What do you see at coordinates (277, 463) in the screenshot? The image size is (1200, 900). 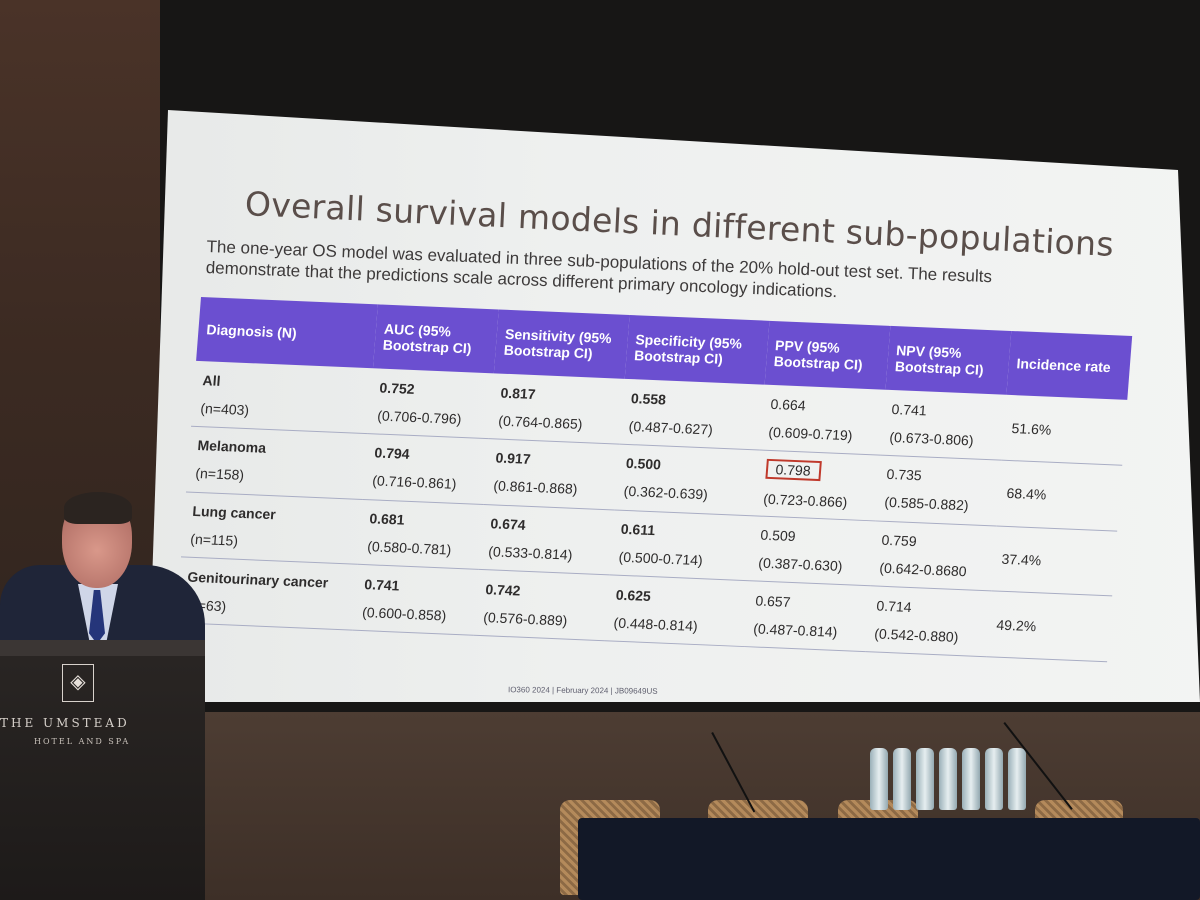 I see `diagnosis-cell: Melanoma (n=158)` at bounding box center [277, 463].